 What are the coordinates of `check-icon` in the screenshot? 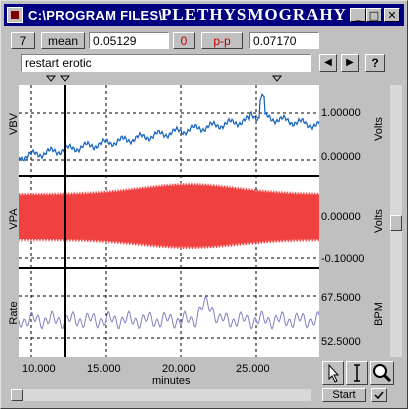 It's located at (379, 395).